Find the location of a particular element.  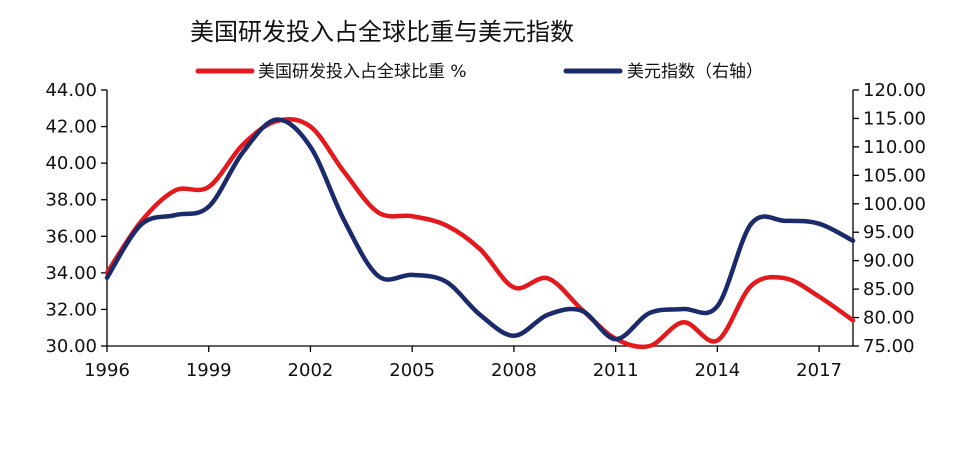

legend-label-rd-share: 美国研发投入占全球比重 % is located at coordinates (362, 72).